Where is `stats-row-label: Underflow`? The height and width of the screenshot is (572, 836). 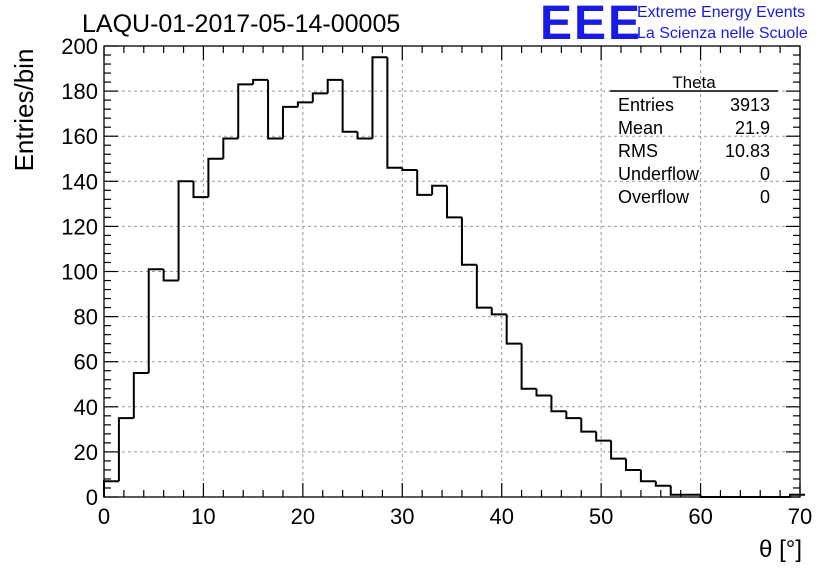
stats-row-label: Underflow is located at coordinates (659, 174).